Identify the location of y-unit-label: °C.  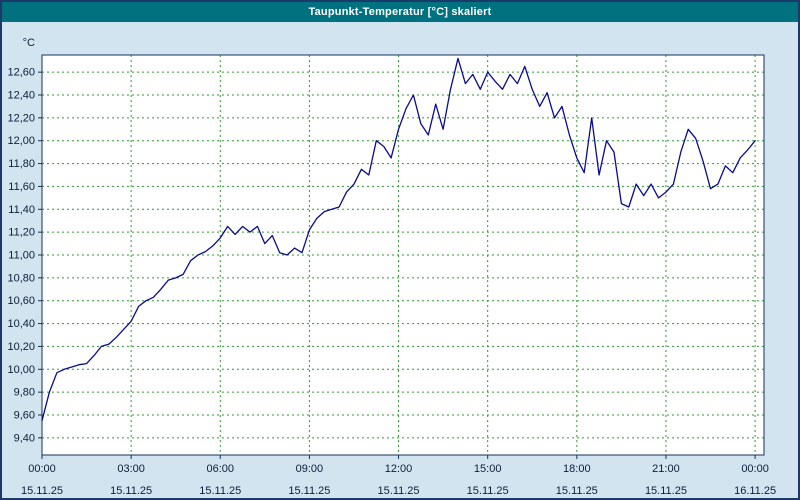
(29, 43).